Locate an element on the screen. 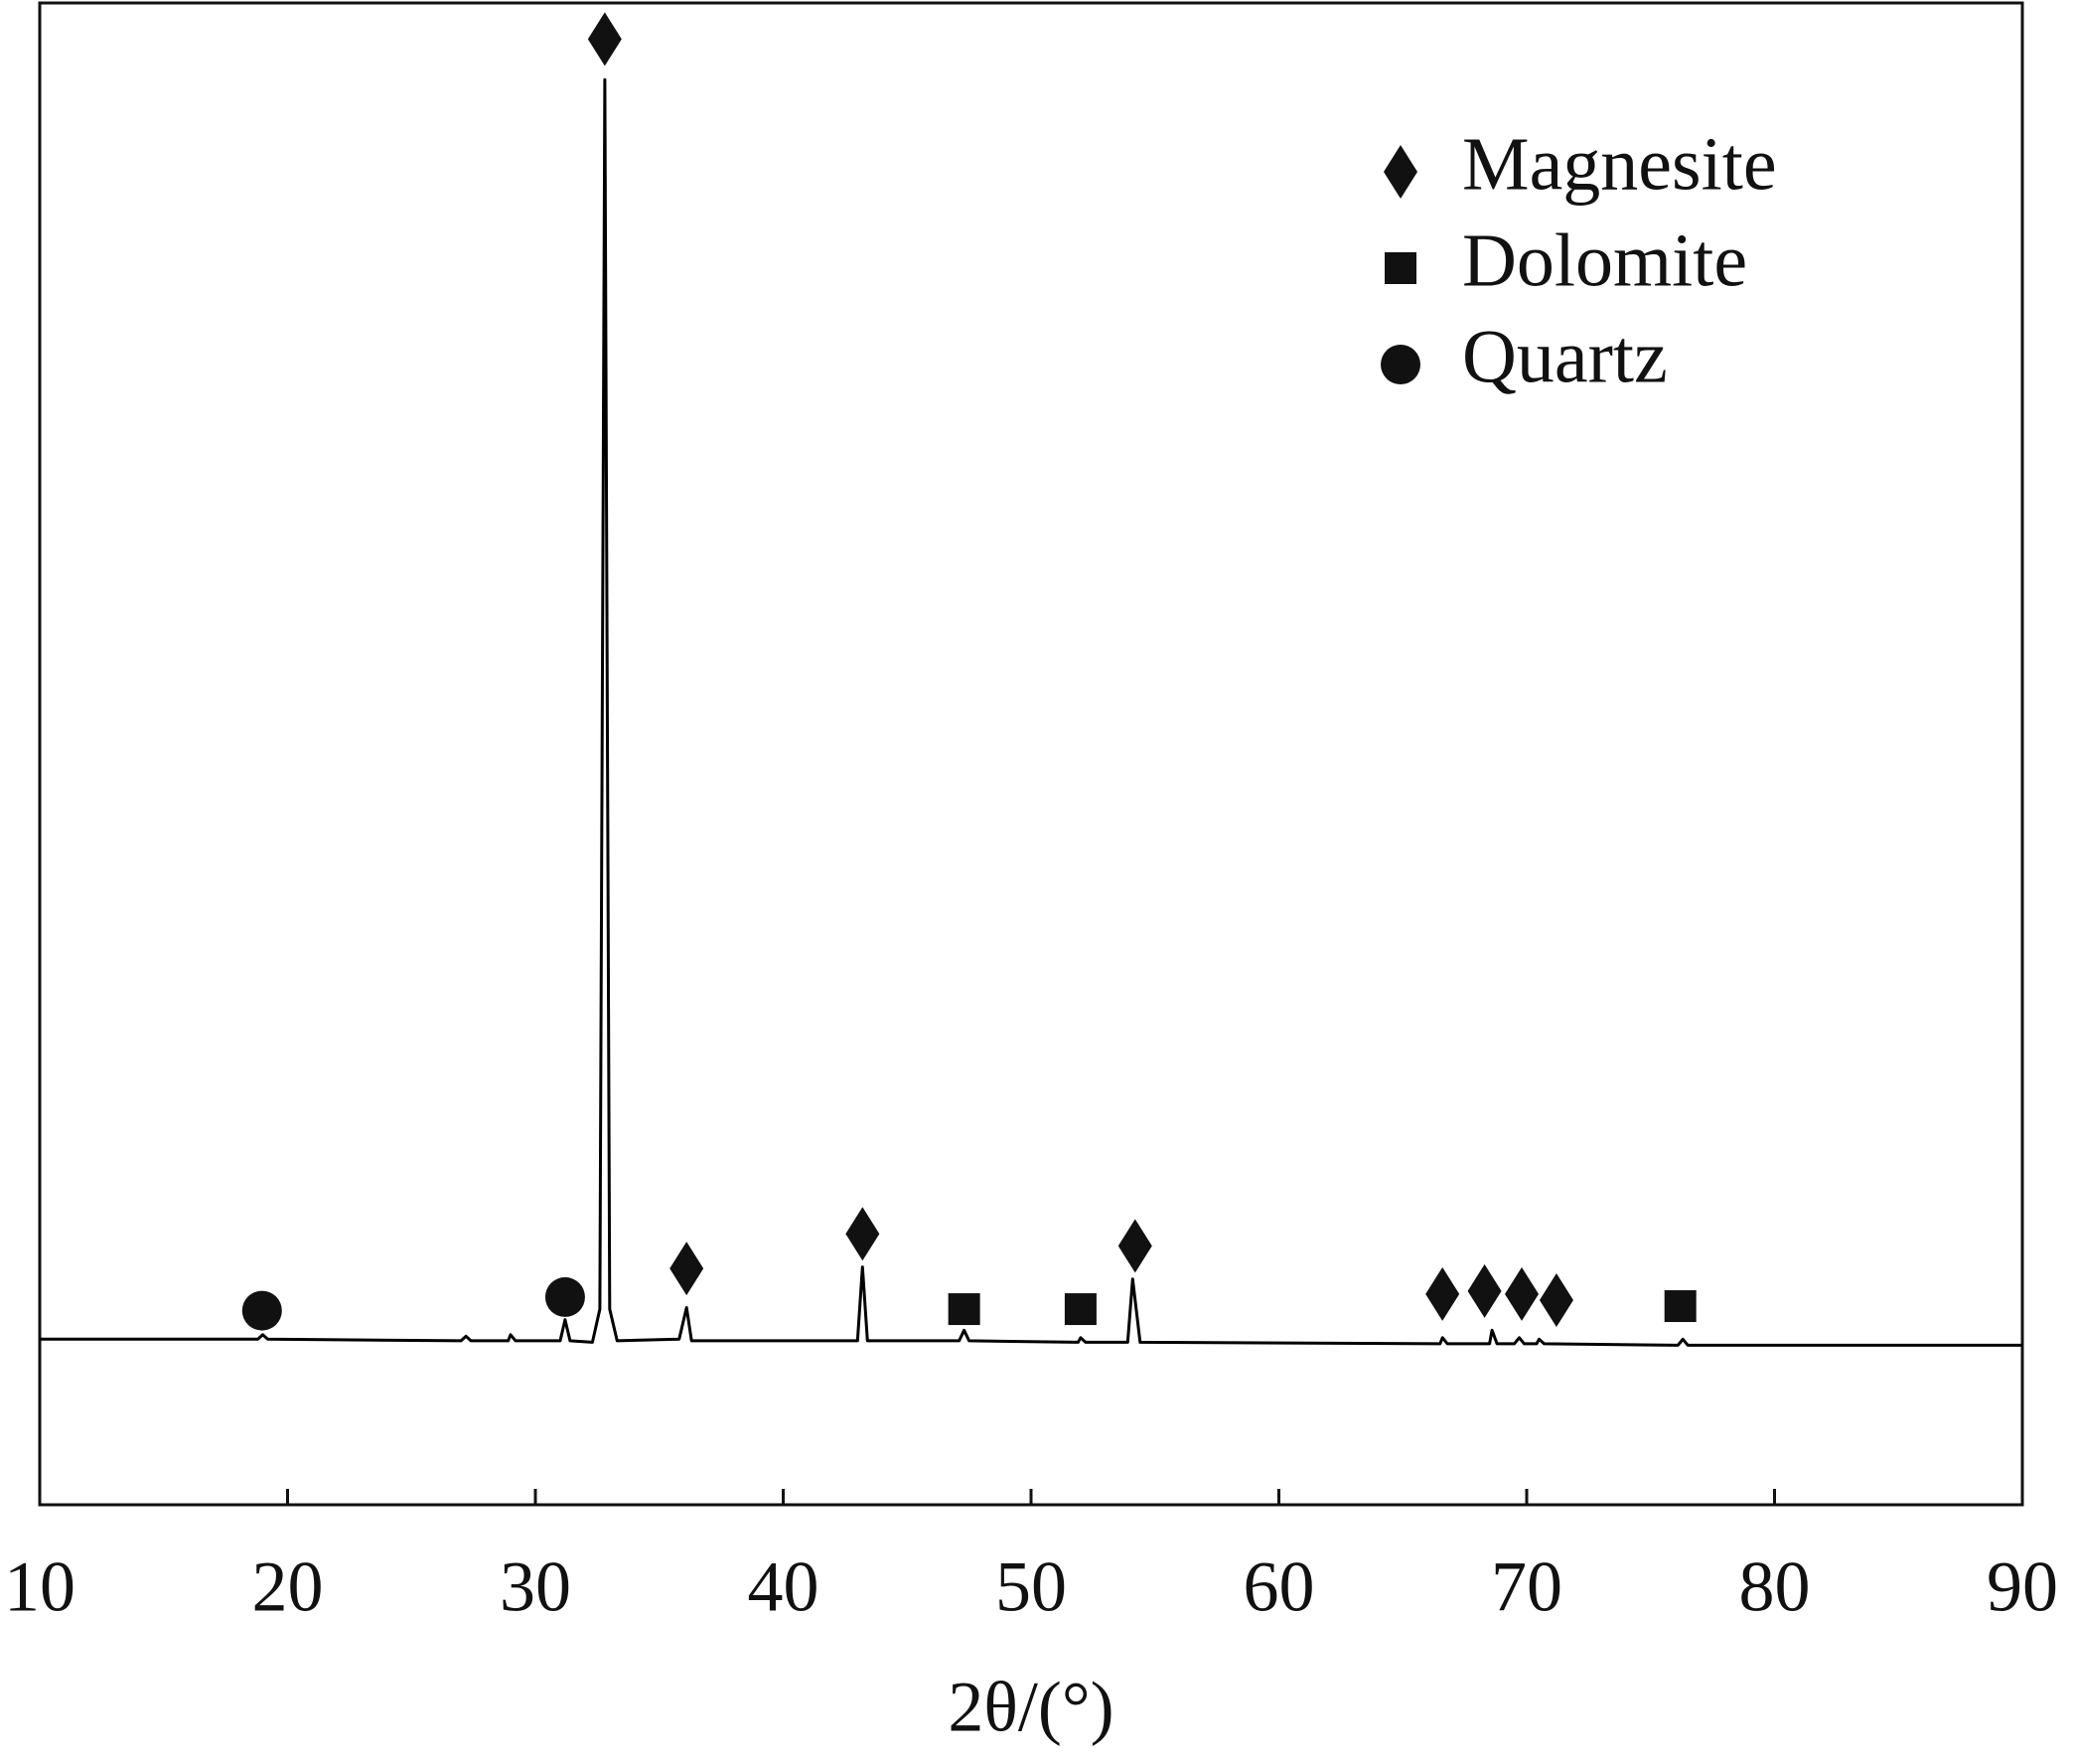 This screenshot has height=1764, width=2075. x-tick-label: 20 is located at coordinates (288, 1587).